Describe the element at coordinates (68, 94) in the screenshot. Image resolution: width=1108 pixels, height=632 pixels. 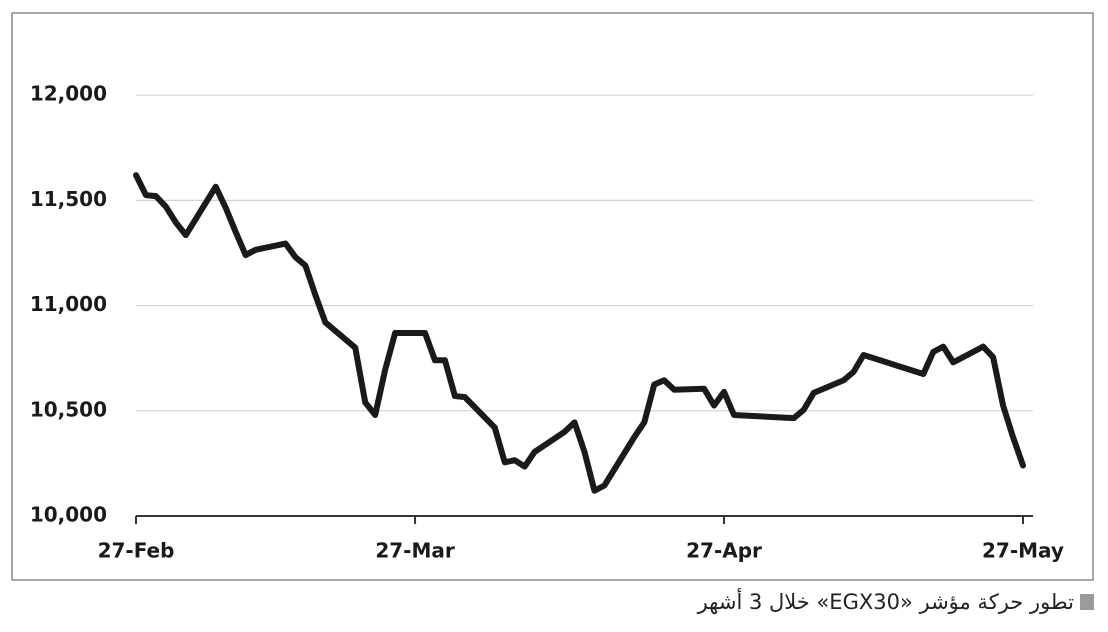
I see `y-tick-label: 12,000` at that location.